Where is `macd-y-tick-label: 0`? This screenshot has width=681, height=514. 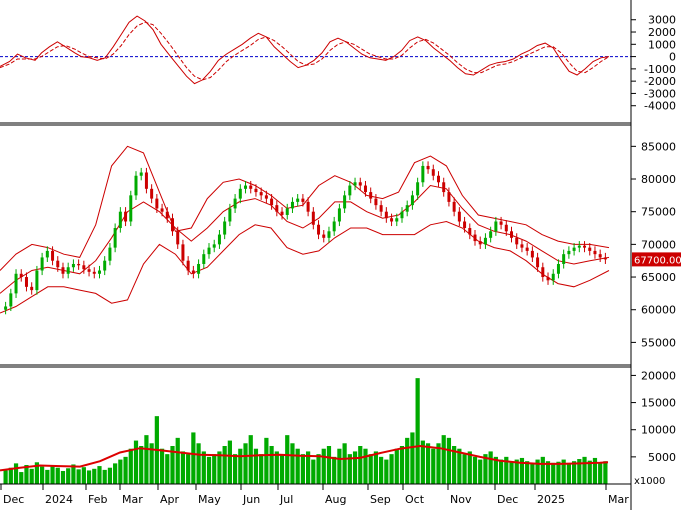 macd-y-tick-label: 0 is located at coordinates (672, 57).